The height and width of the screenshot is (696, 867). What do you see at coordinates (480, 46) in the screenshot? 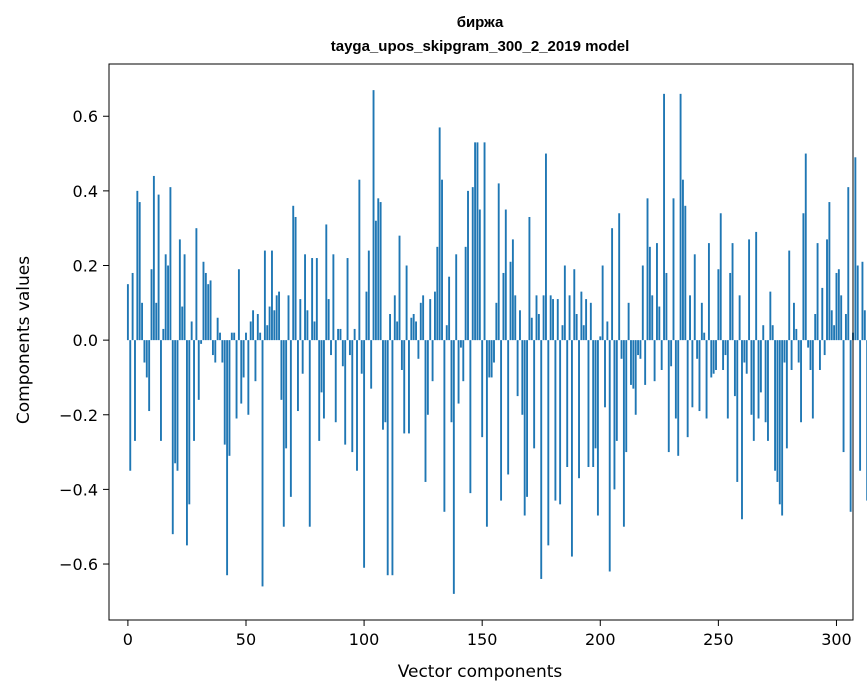
I see `chart-subtitle: tayga_upos_skipgram_300_2_2019 model` at bounding box center [480, 46].